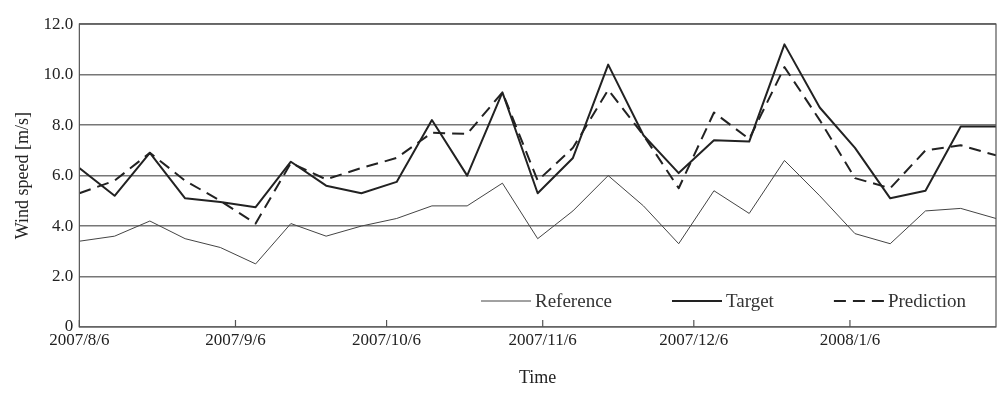  What do you see at coordinates (750, 300) in the screenshot?
I see `legend-label: Target` at bounding box center [750, 300].